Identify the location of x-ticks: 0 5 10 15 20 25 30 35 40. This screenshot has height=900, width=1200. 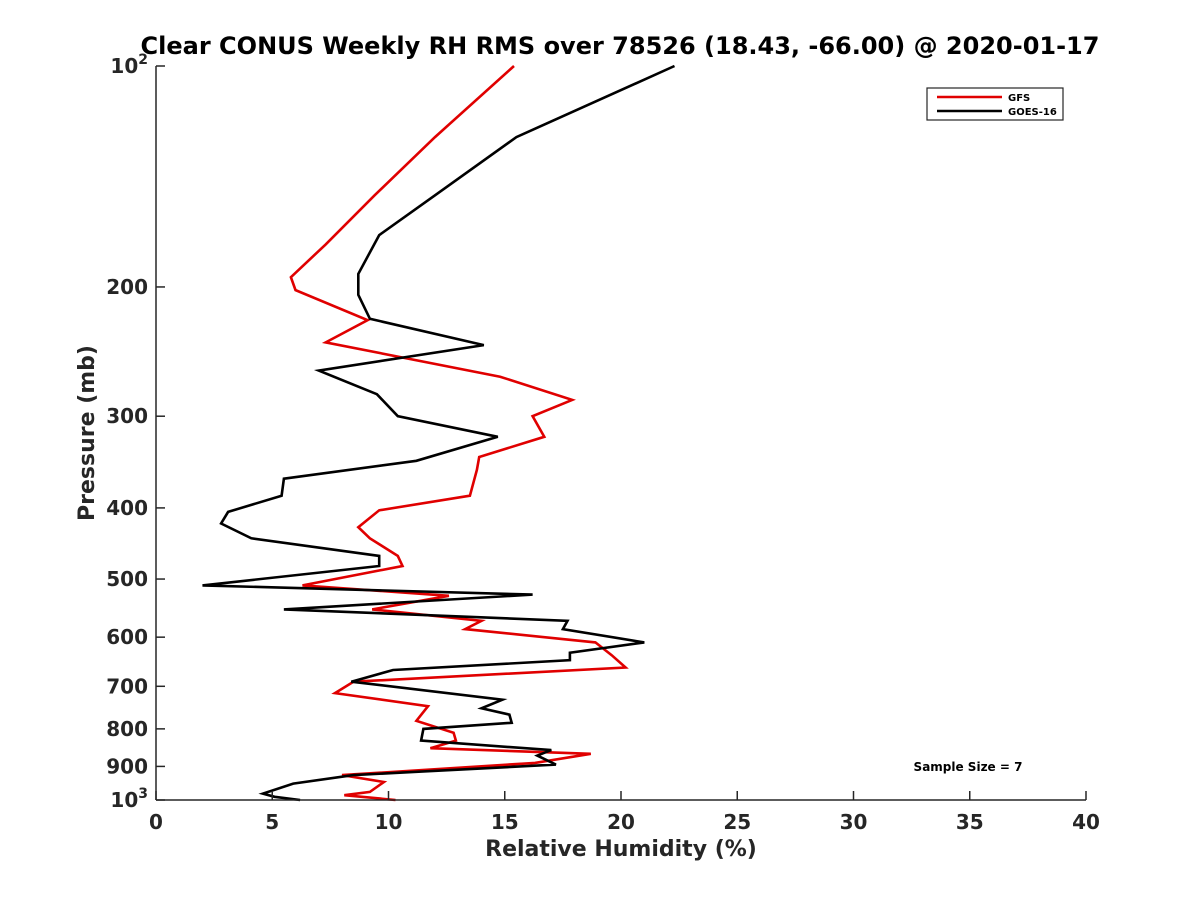
(624, 812).